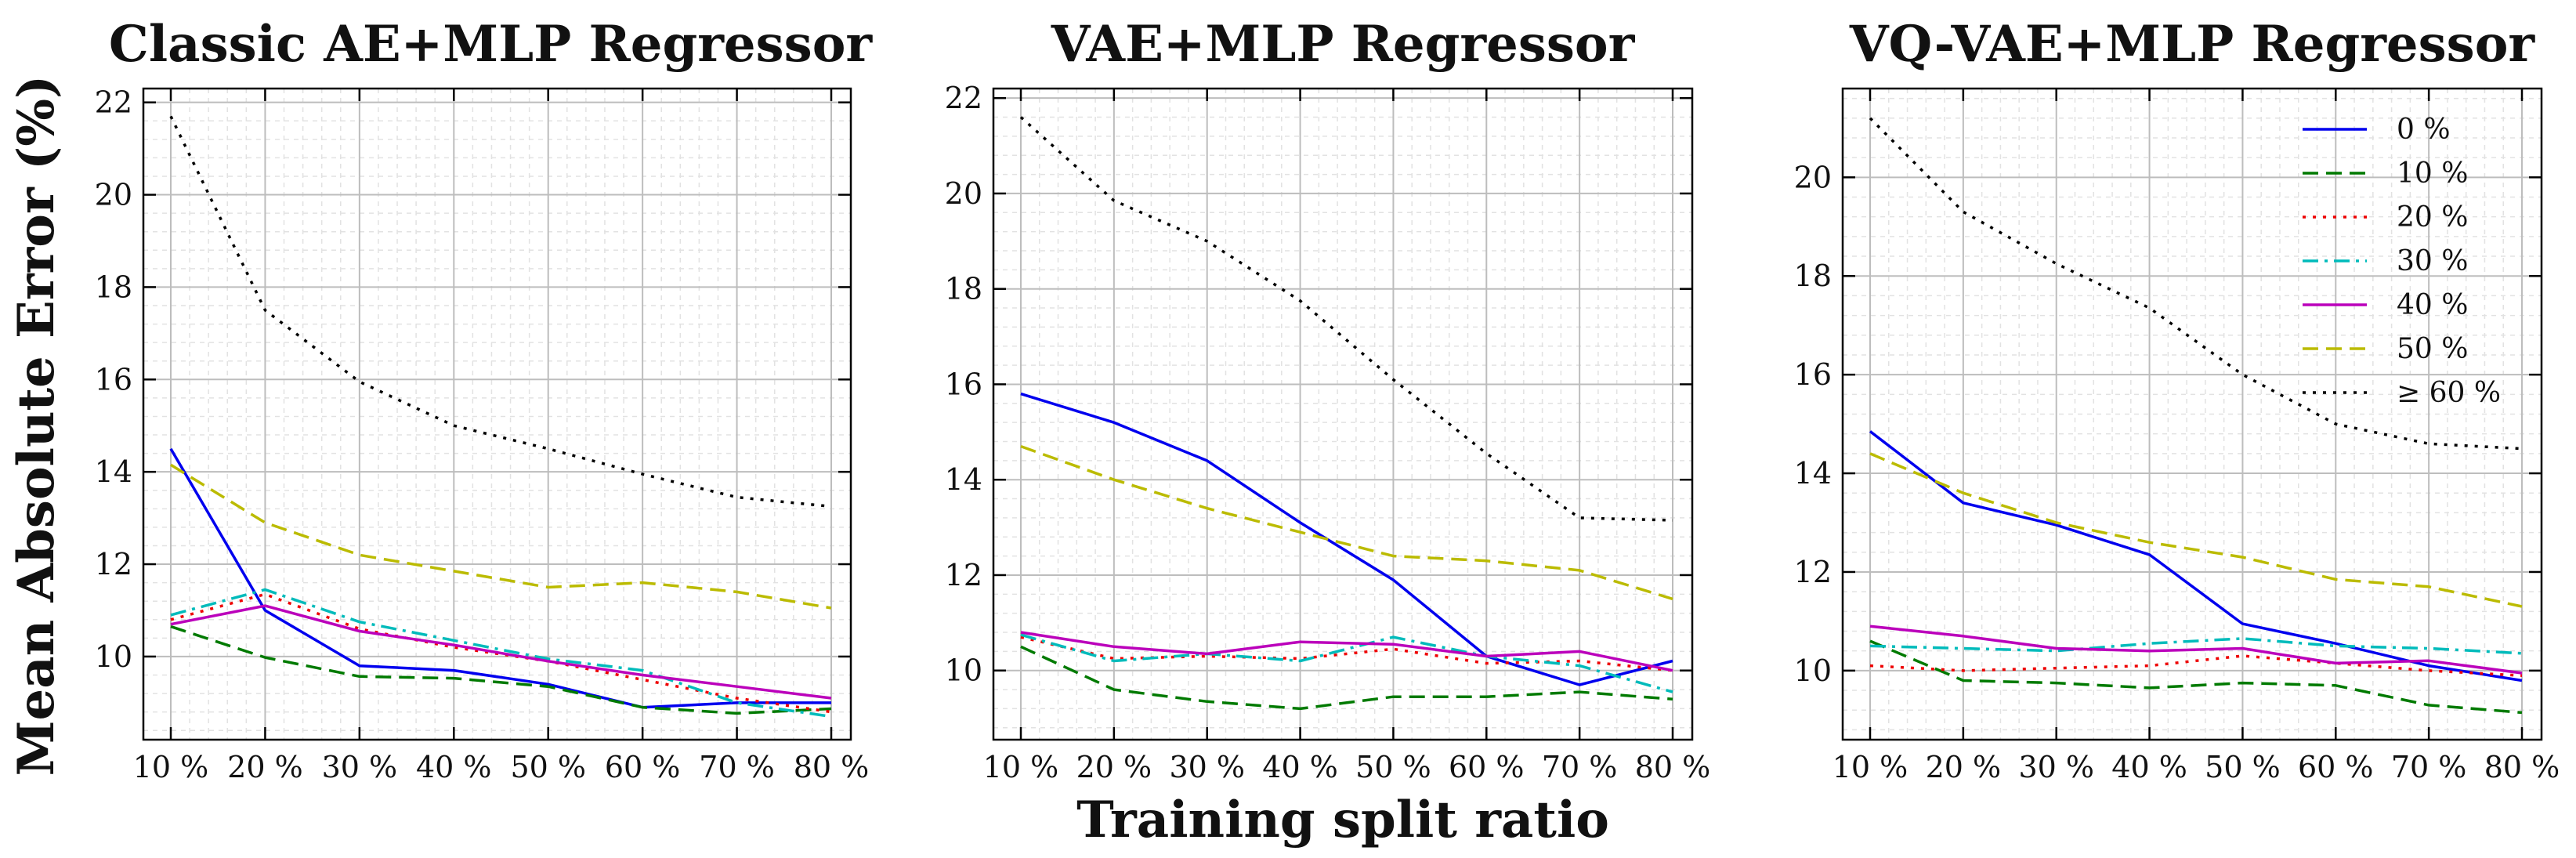 The image size is (2576, 858). Describe the element at coordinates (2432, 261) in the screenshot. I see `legend-label: 30 %` at that location.